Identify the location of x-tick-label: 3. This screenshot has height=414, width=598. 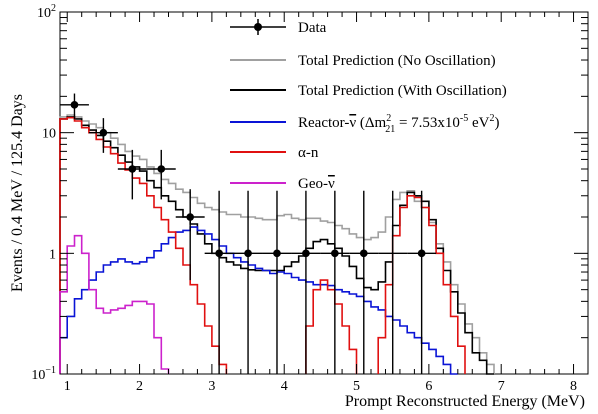
(211, 386).